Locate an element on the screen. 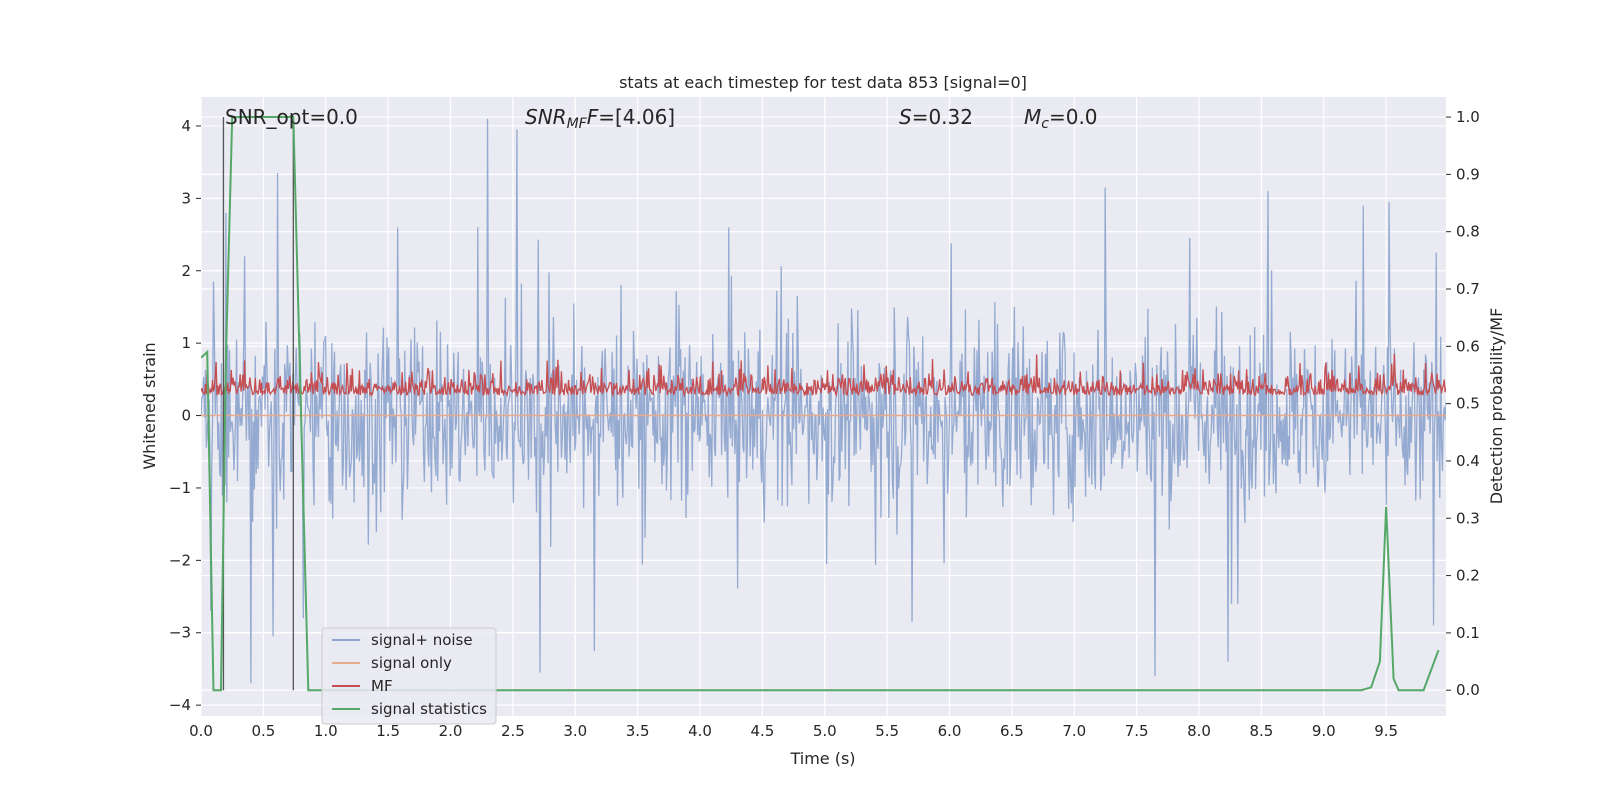  x-tick-label: 9.0 is located at coordinates (1324, 731).